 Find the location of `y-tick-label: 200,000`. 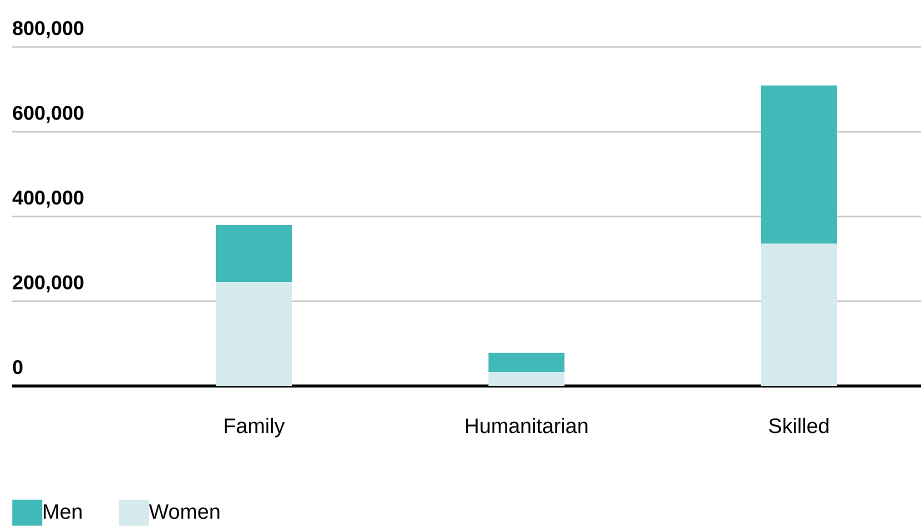

y-tick-label: 200,000 is located at coordinates (48, 283).